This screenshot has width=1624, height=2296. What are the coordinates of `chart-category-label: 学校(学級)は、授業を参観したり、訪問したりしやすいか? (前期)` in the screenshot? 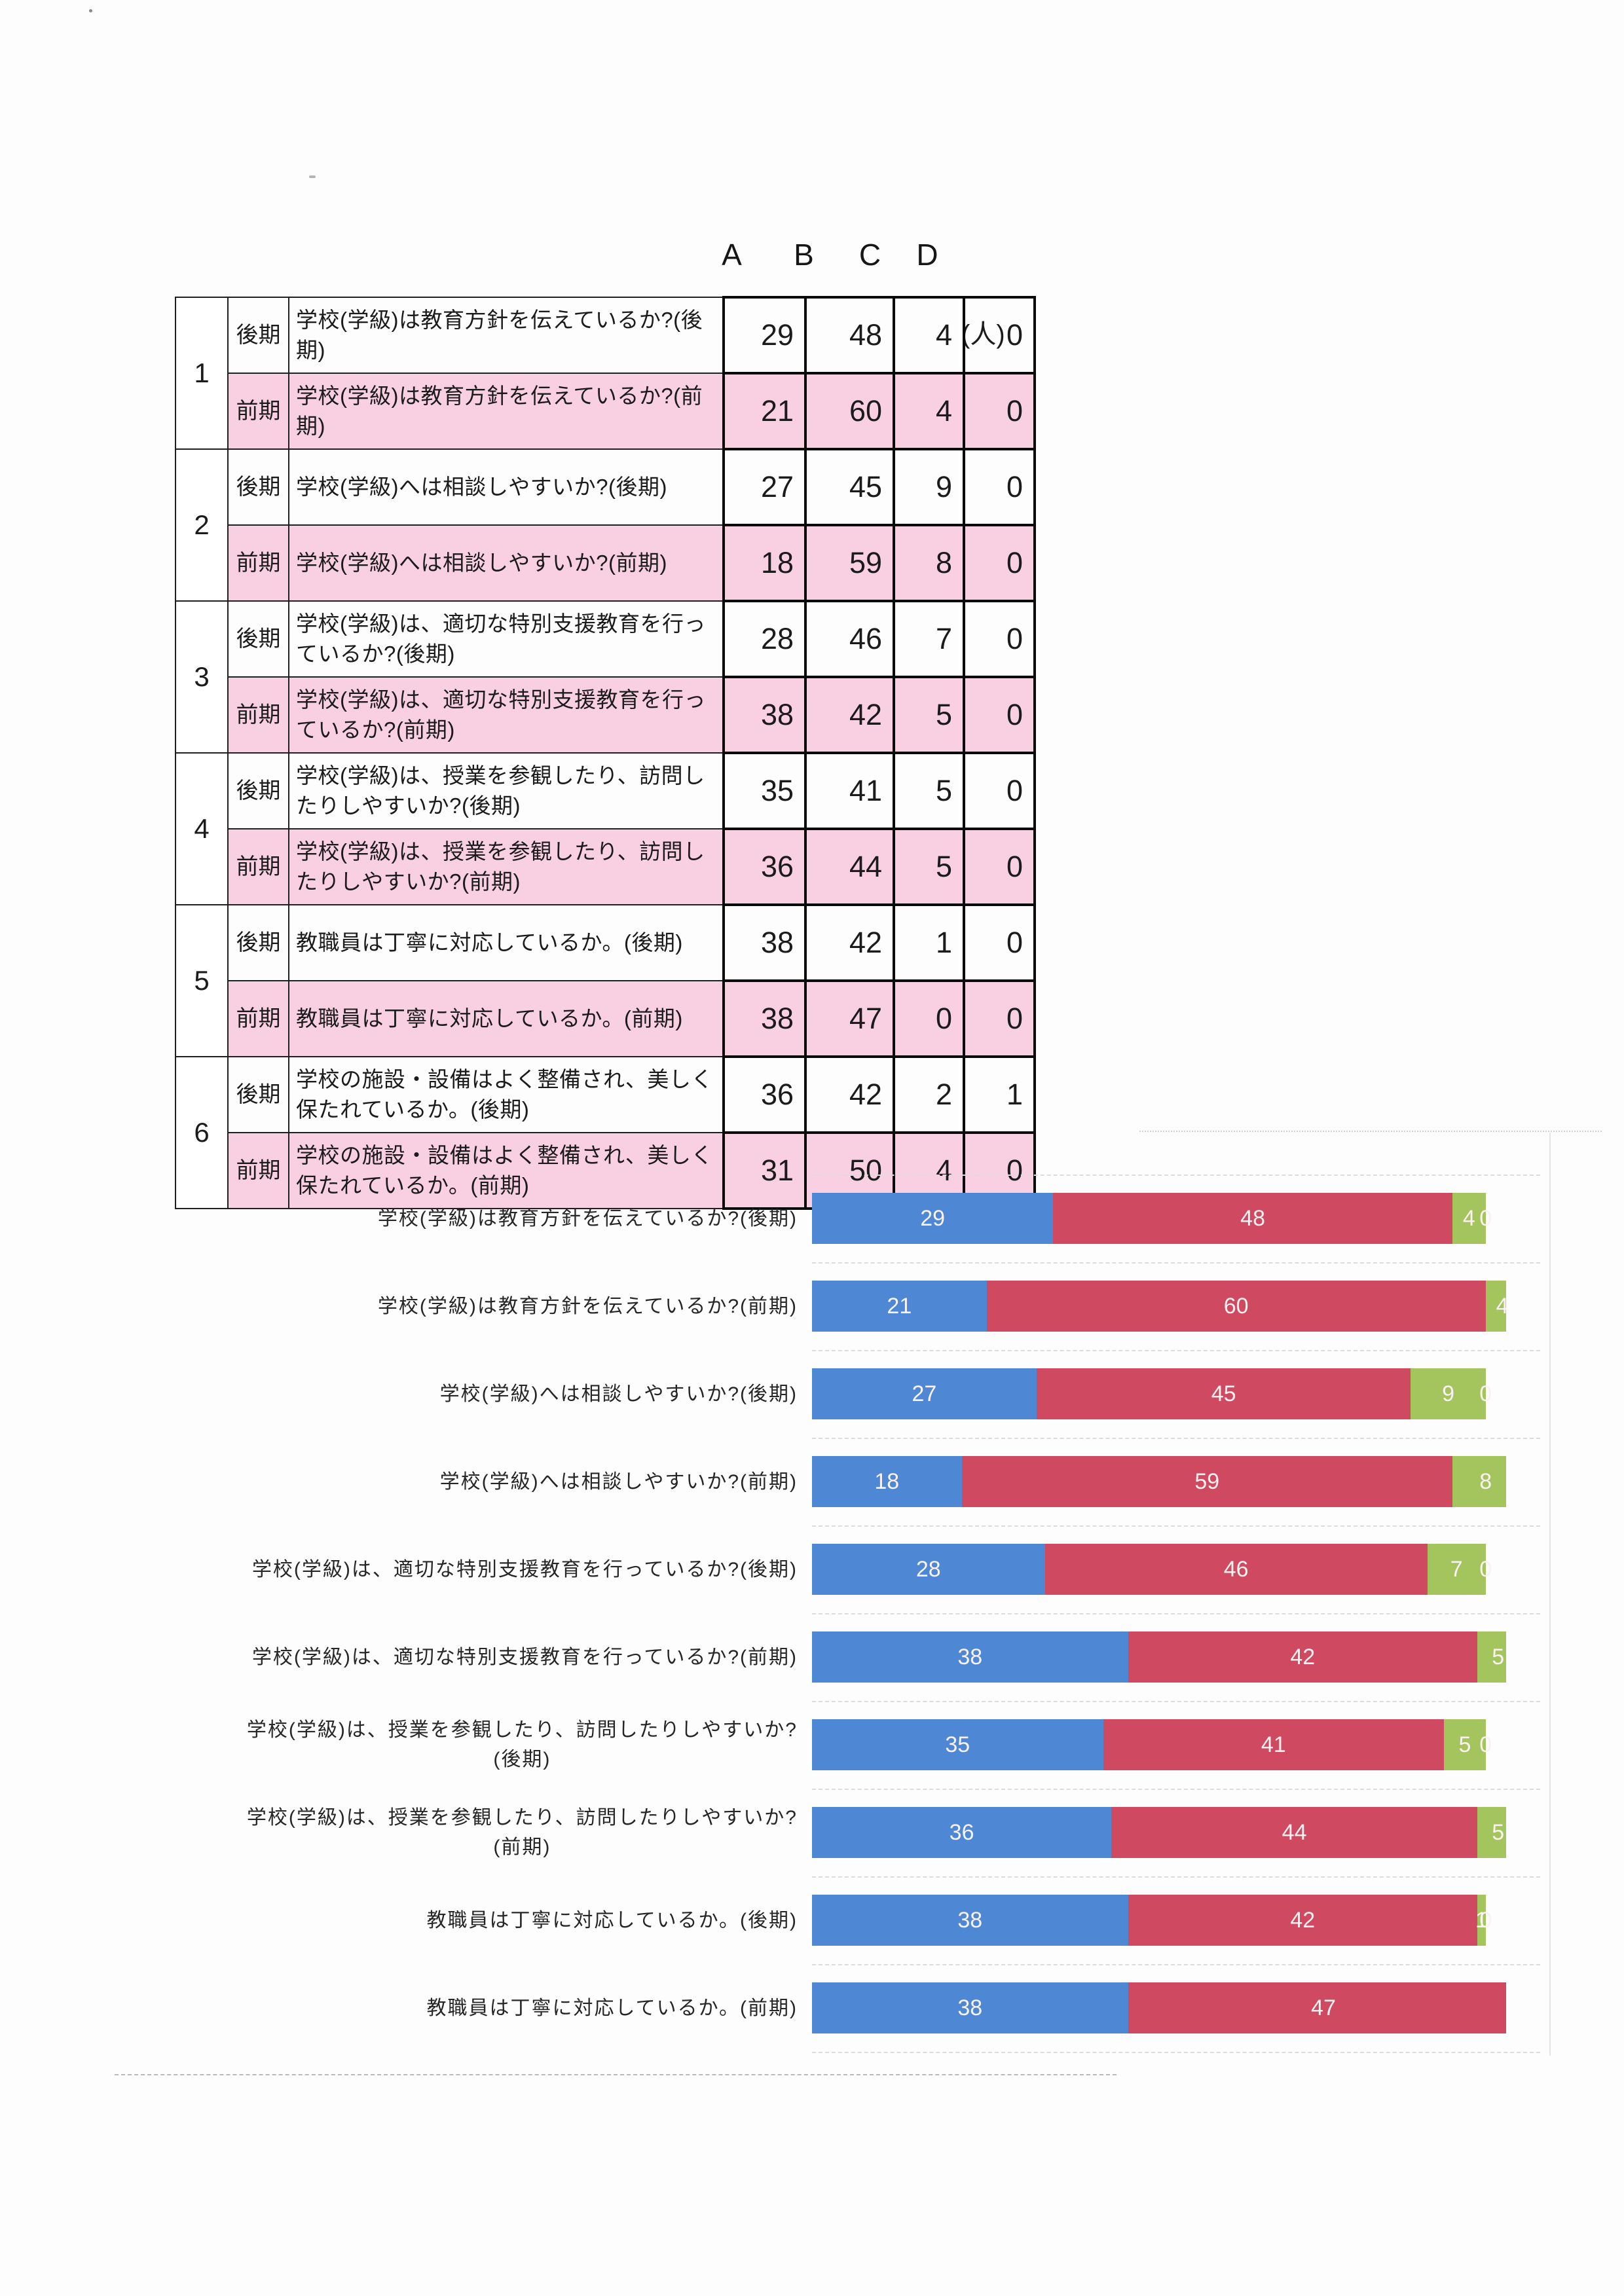 It's located at (522, 1832).